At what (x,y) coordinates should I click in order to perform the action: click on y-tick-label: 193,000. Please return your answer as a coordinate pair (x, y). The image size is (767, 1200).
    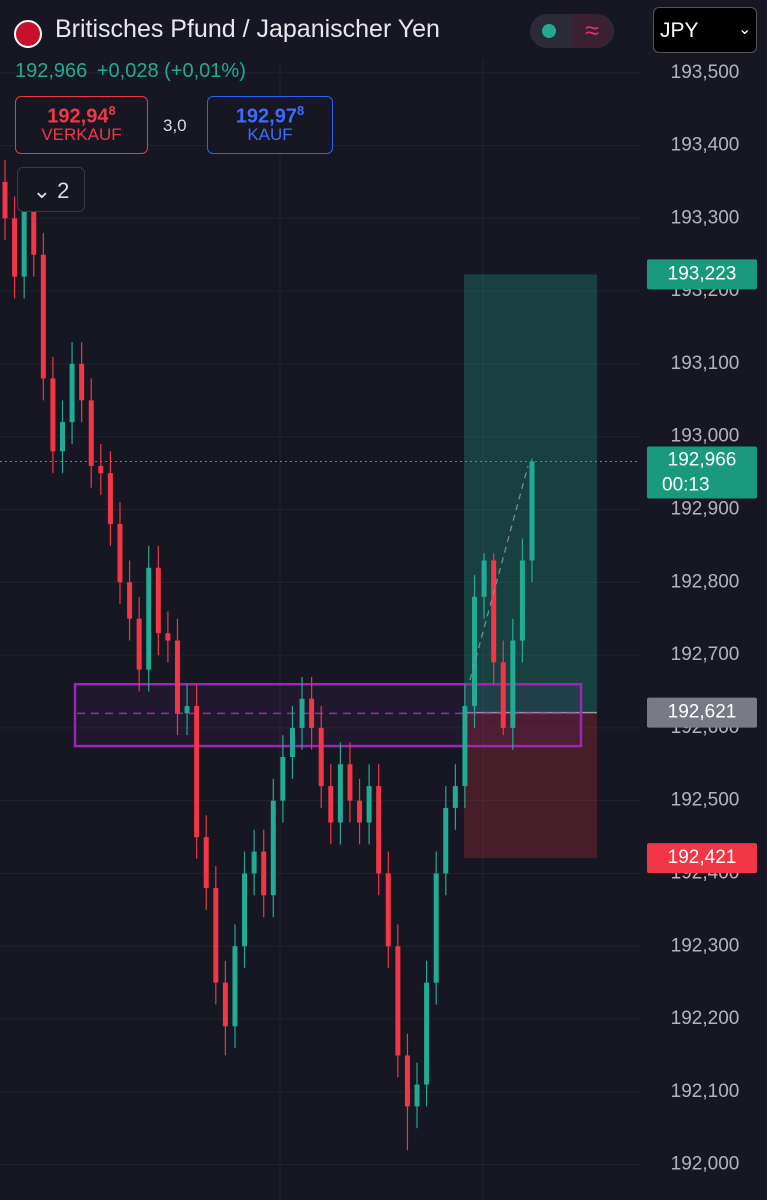
    Looking at the image, I should click on (705, 436).